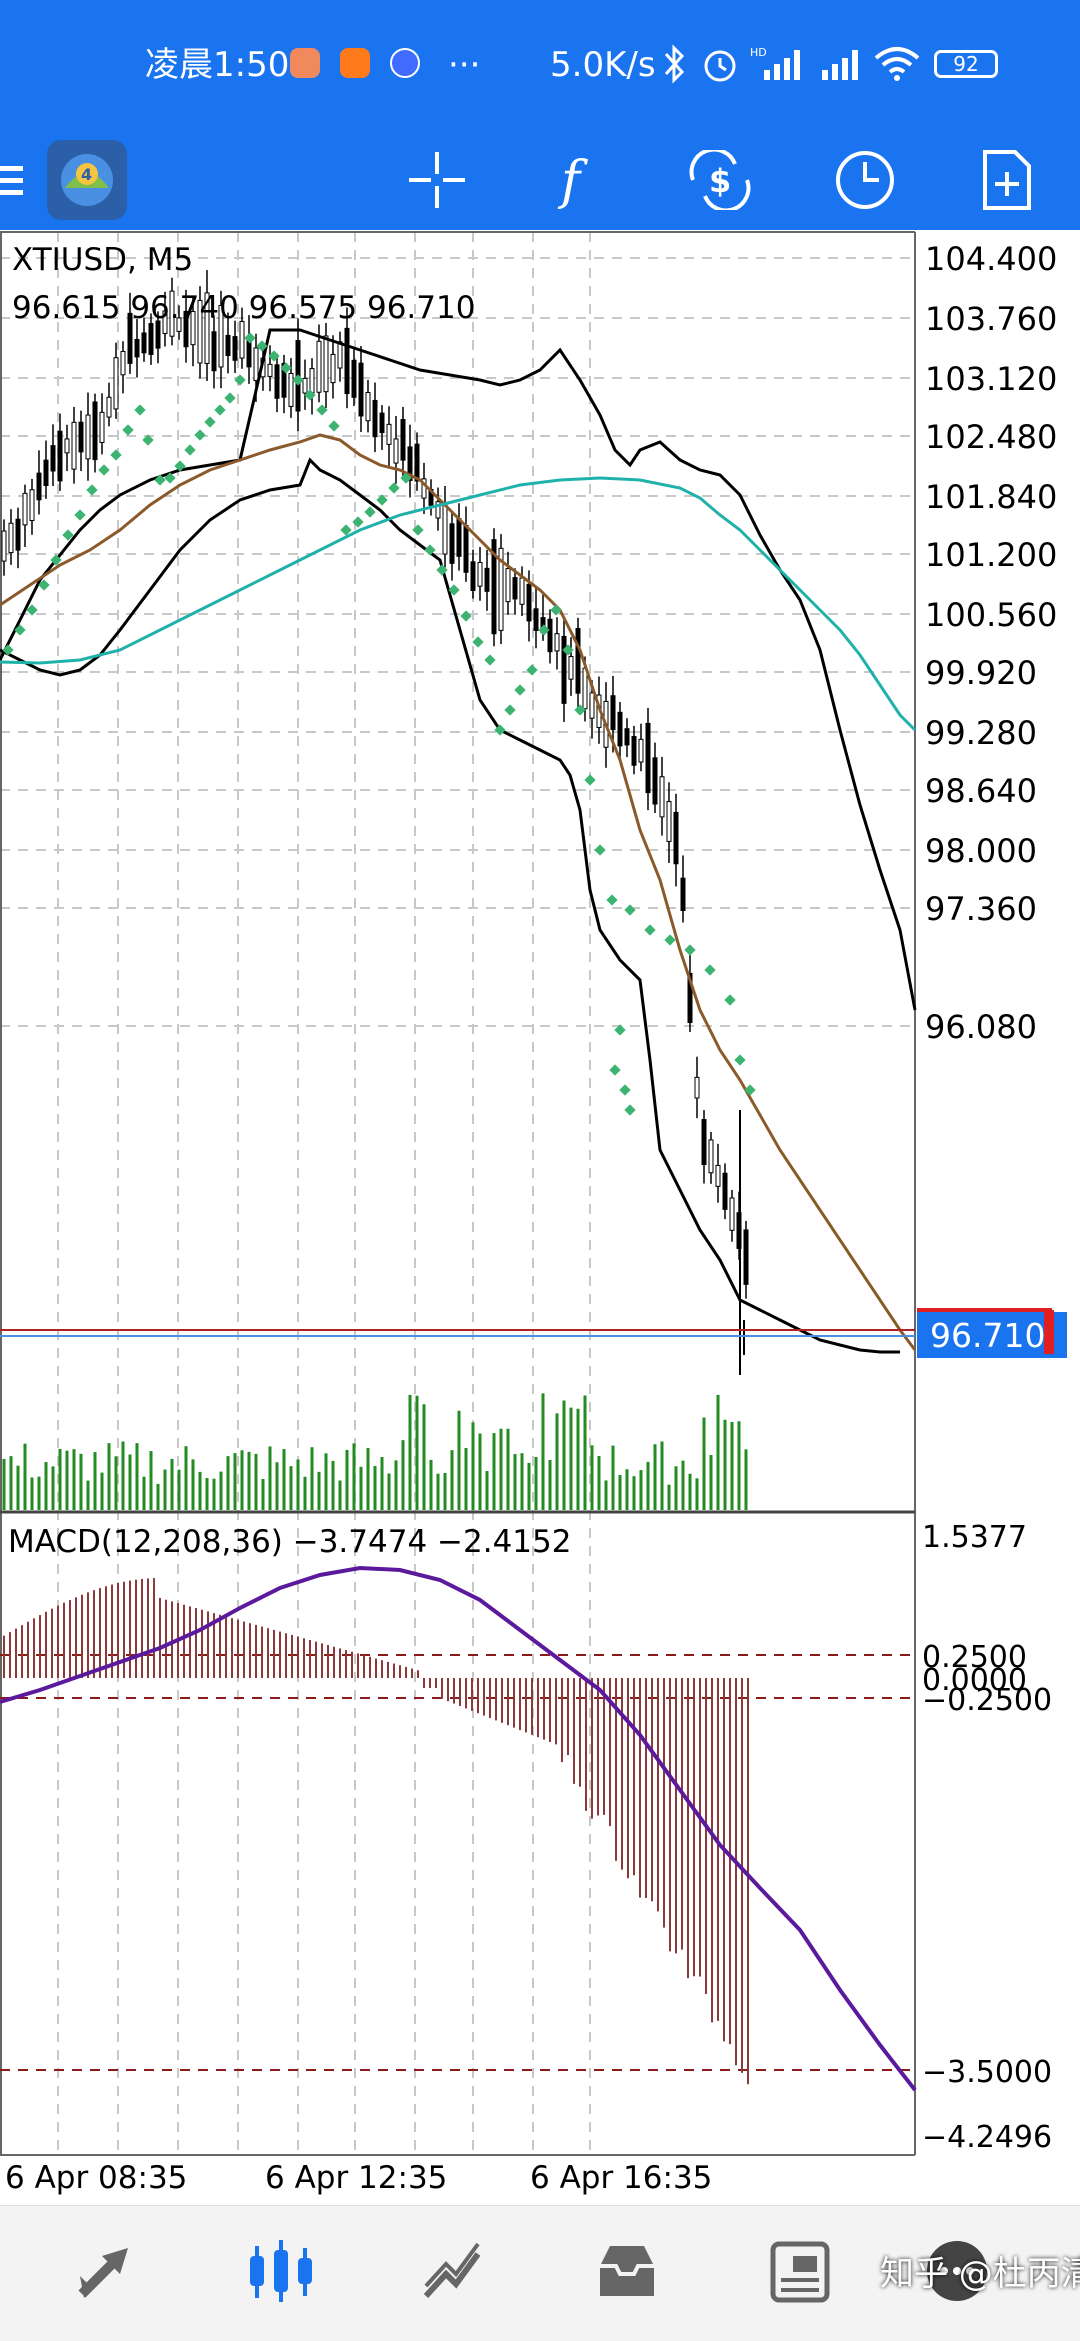 Image resolution: width=1080 pixels, height=2341 pixels. What do you see at coordinates (376, 1831) in the screenshot?
I see `macd-histogram` at bounding box center [376, 1831].